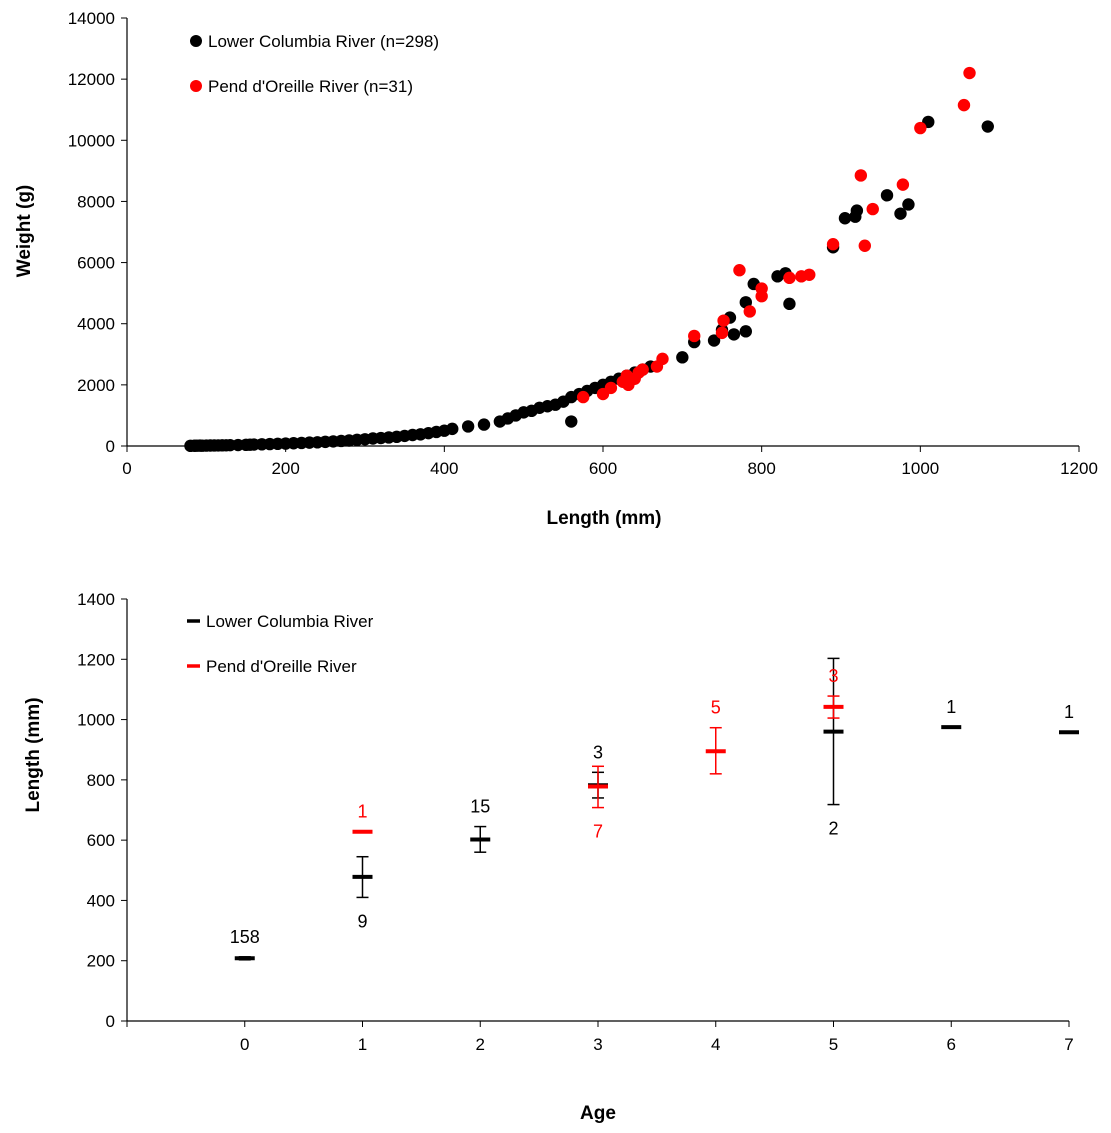  I want to click on x-tick-label: 1000, so click(920, 468).